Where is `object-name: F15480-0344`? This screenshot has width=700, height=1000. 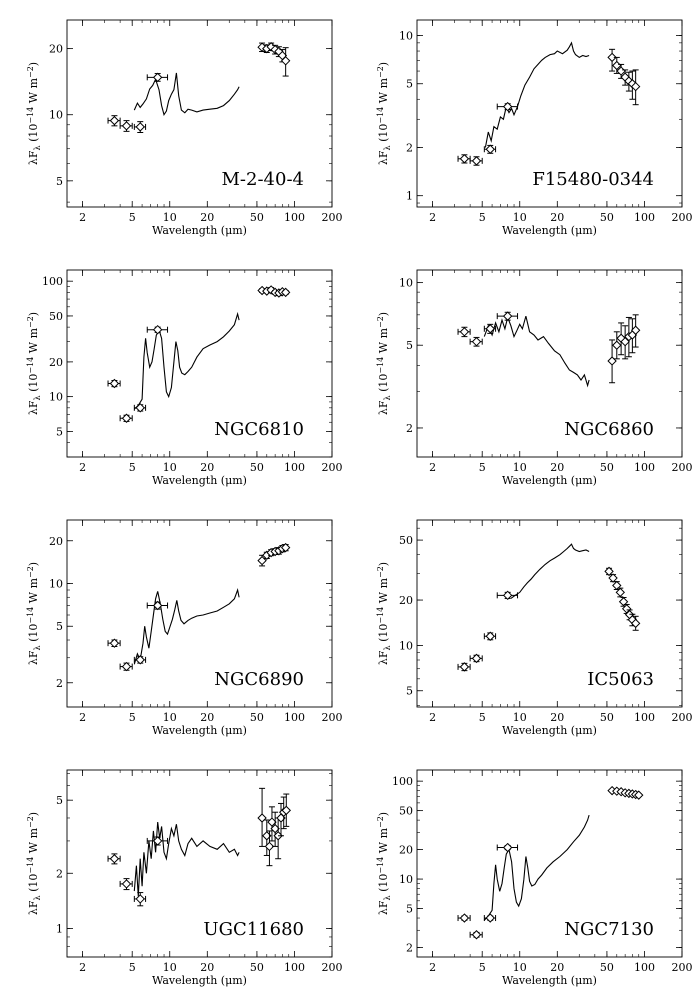 object-name: F15480-0344 is located at coordinates (593, 179).